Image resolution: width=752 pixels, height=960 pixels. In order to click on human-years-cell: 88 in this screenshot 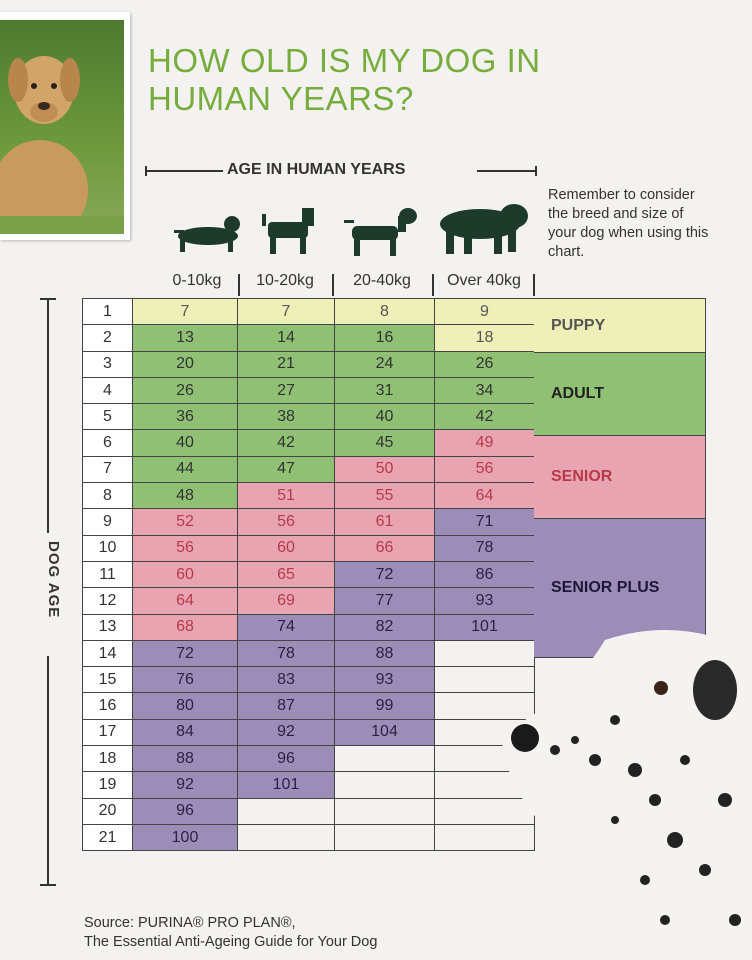, I will do `click(185, 759)`.